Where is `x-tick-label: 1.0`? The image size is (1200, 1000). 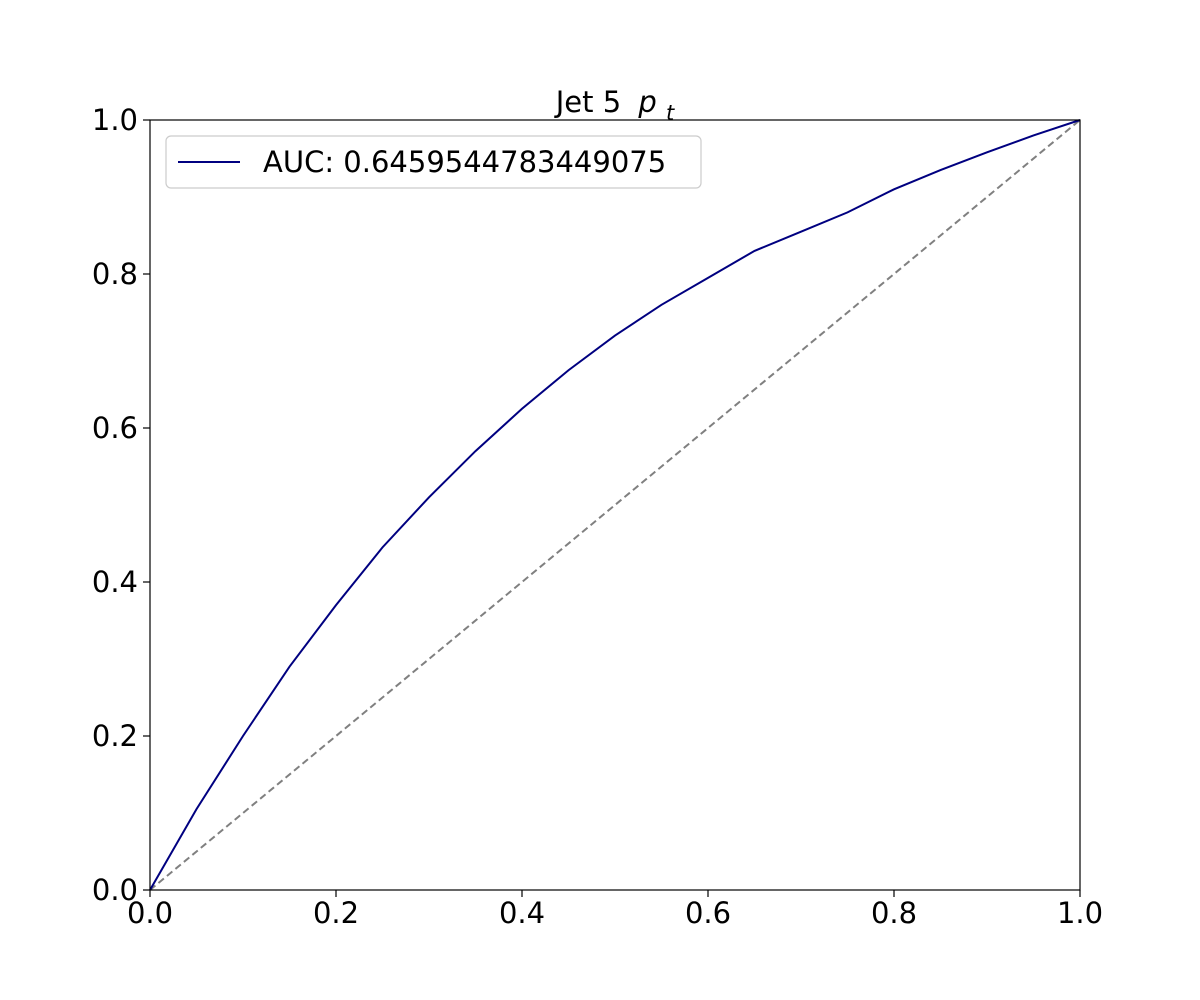 x-tick-label: 1.0 is located at coordinates (1080, 913).